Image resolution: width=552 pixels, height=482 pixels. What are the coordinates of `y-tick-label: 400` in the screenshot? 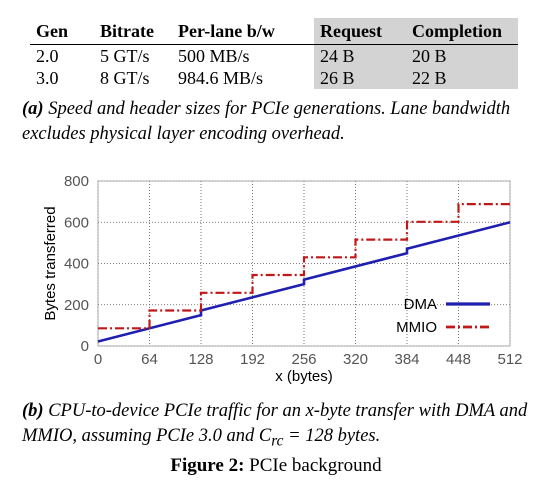 It's located at (76, 264).